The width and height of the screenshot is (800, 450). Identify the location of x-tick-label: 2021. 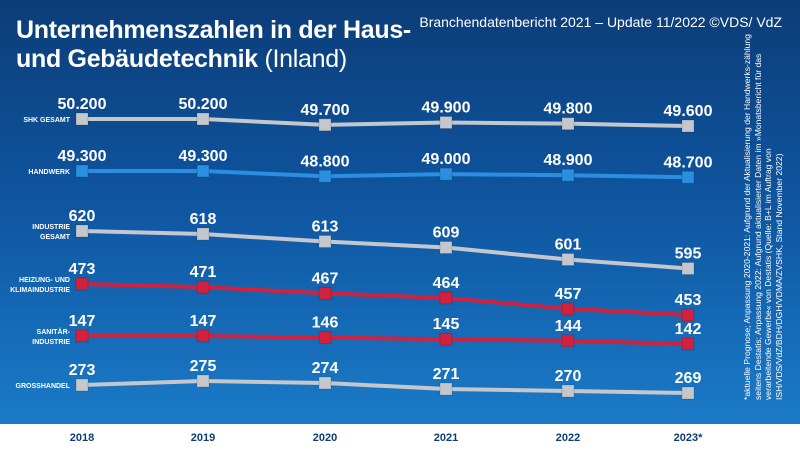
(446, 438).